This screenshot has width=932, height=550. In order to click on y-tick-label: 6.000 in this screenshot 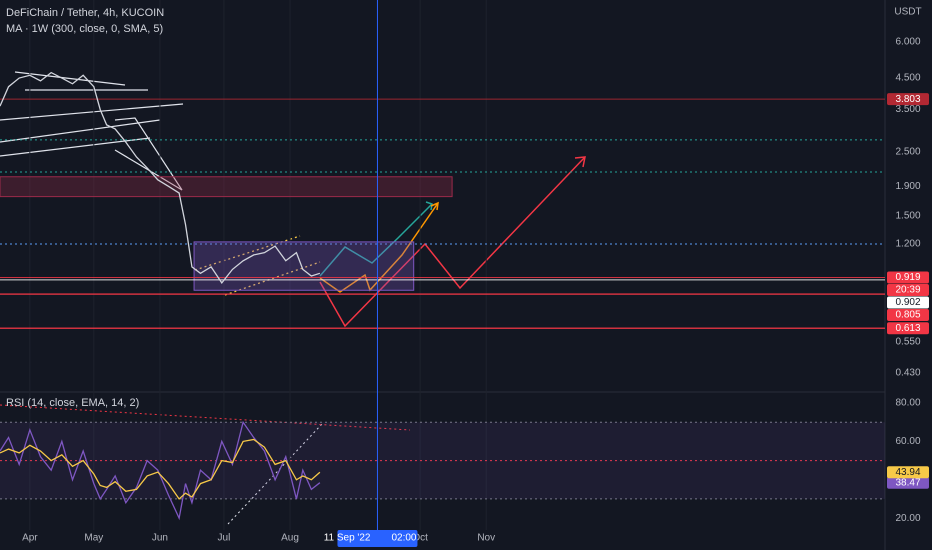, I will do `click(907, 42)`.